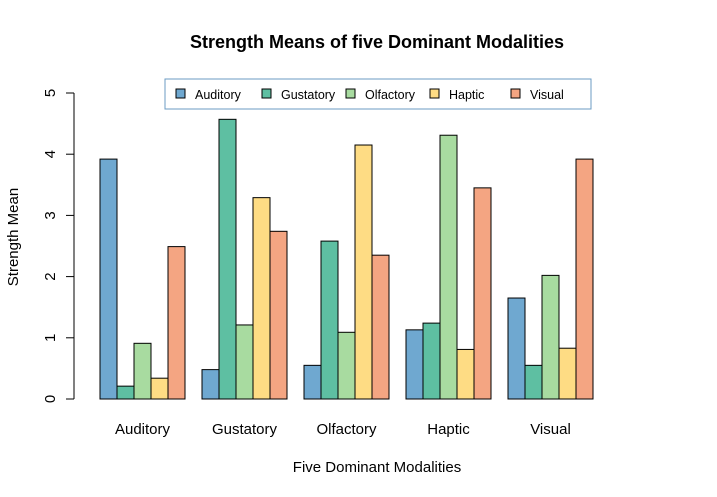 The image size is (717, 497). Describe the element at coordinates (266, 93) in the screenshot. I see `legend-swatch-gustatory` at that location.